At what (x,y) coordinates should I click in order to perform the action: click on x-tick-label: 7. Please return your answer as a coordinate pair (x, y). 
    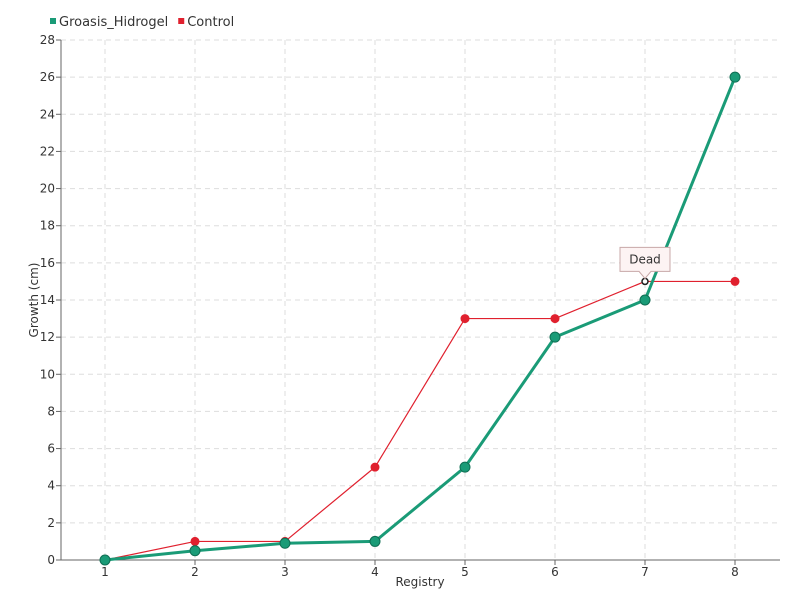
    Looking at the image, I should click on (645, 572).